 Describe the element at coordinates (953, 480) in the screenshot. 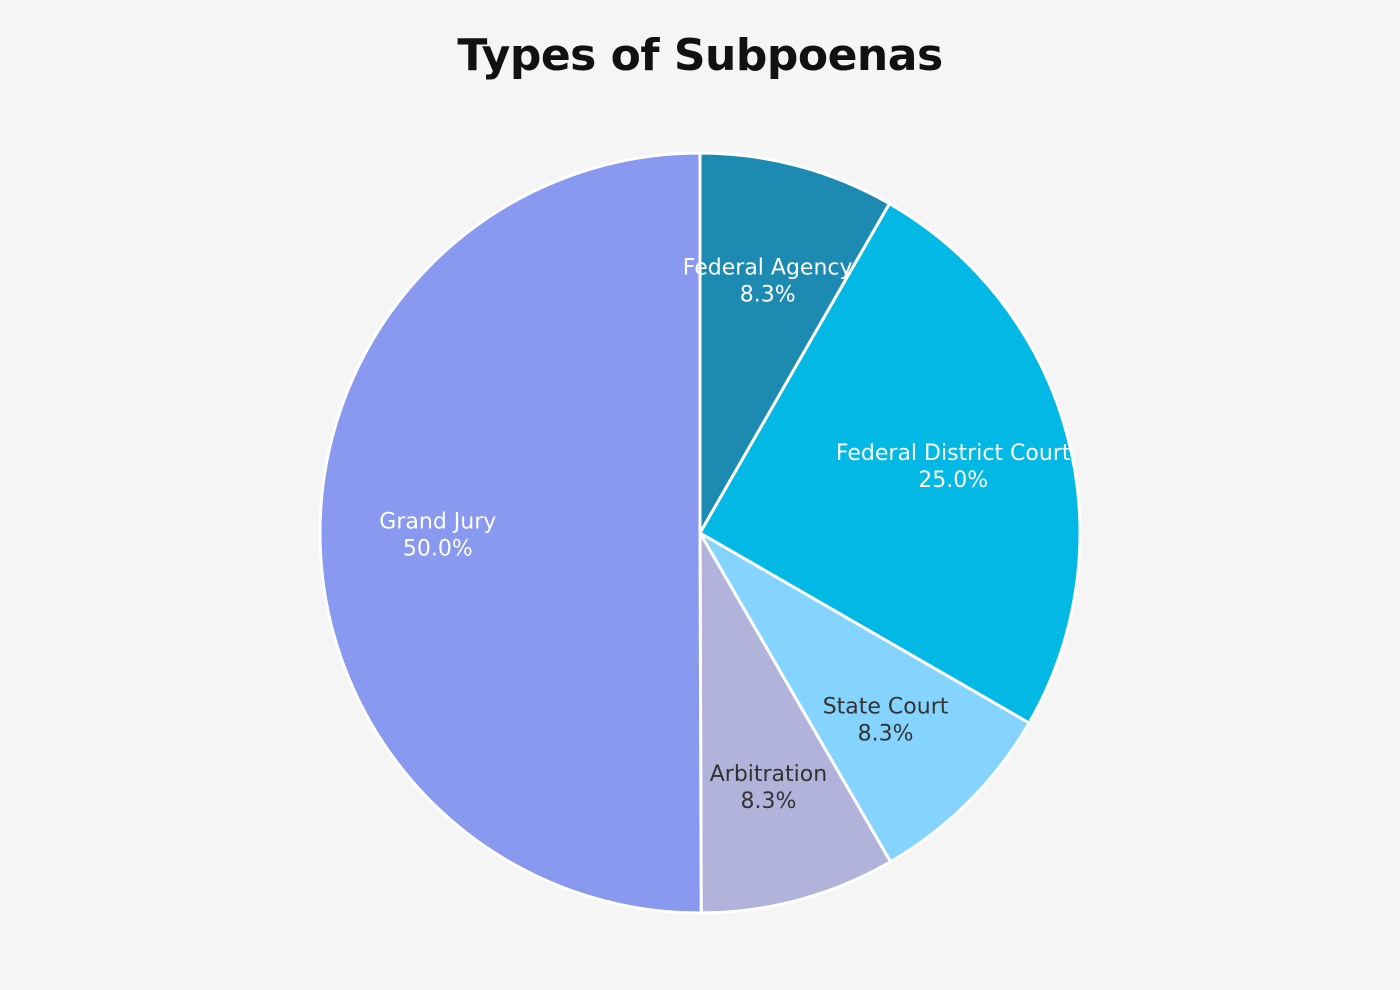

I see `slice-value-label: 25.0%` at that location.